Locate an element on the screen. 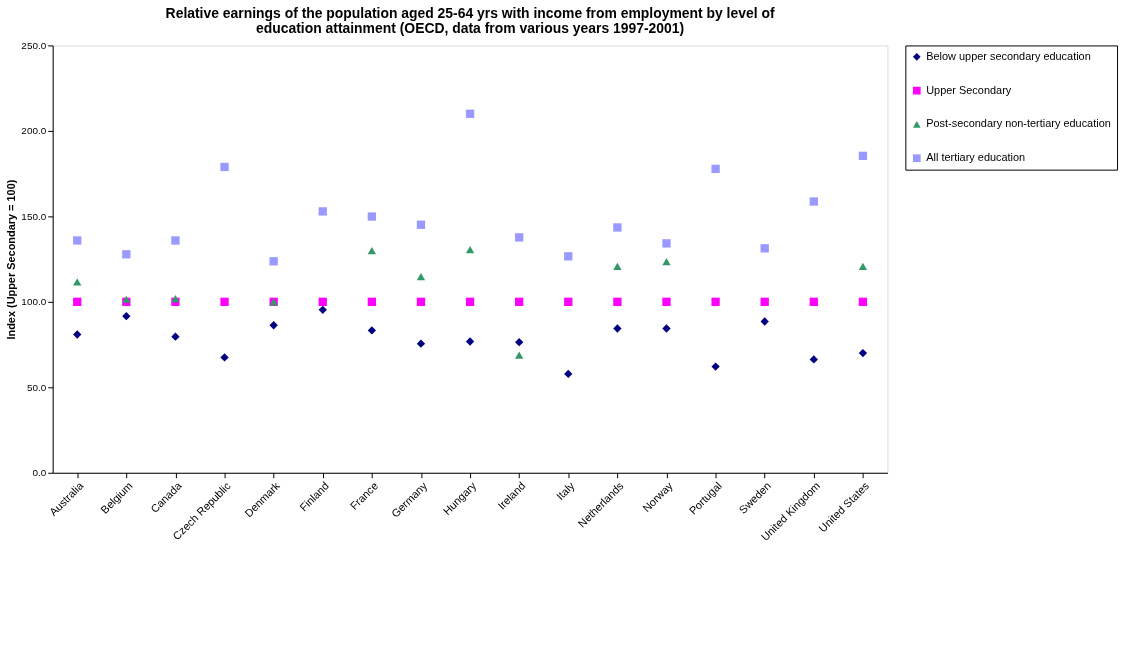 This screenshot has height=650, width=1123. y-tick-label: 150.0 is located at coordinates (34, 216).